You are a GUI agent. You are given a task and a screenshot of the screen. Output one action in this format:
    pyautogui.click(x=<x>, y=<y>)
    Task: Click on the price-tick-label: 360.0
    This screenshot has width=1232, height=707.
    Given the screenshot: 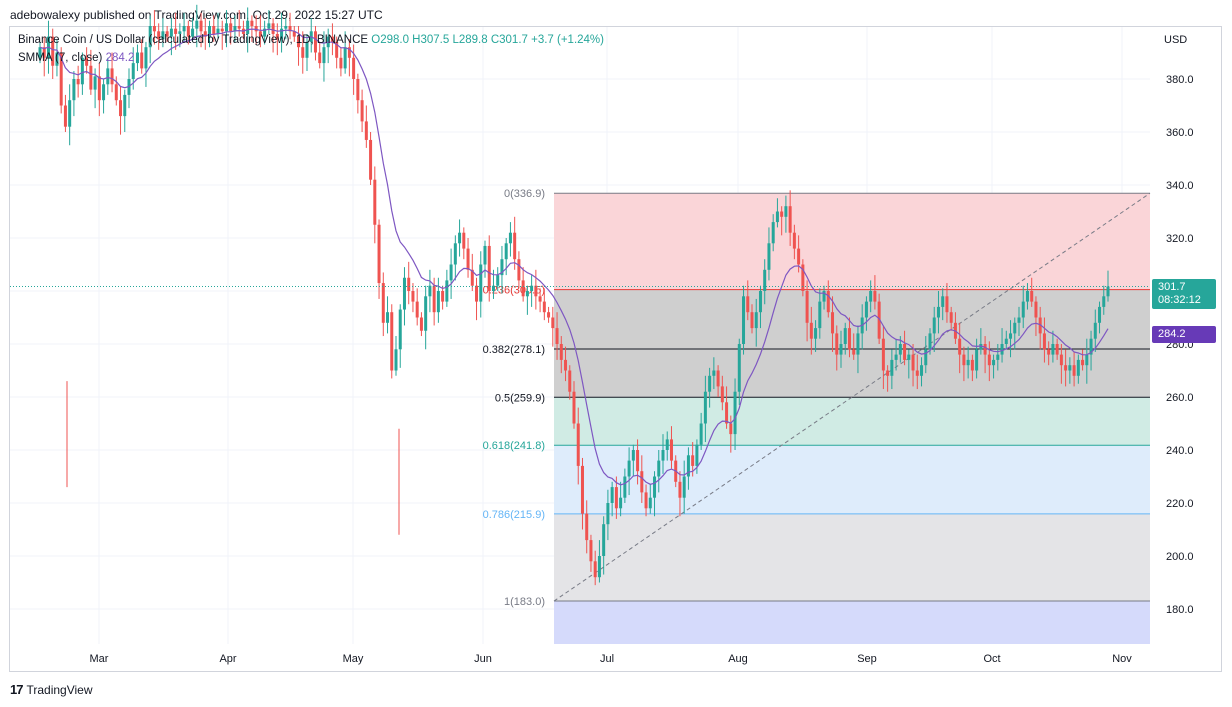 What is the action you would take?
    pyautogui.click(x=1180, y=133)
    